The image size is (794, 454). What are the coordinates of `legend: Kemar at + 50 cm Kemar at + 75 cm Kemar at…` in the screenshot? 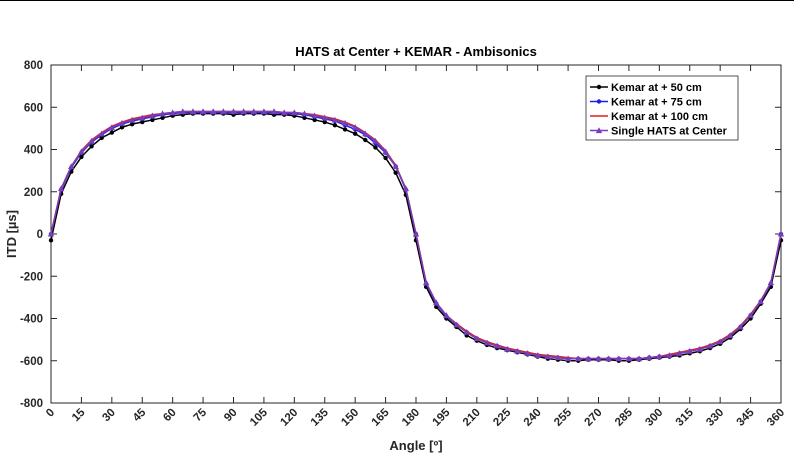 It's located at (662, 108).